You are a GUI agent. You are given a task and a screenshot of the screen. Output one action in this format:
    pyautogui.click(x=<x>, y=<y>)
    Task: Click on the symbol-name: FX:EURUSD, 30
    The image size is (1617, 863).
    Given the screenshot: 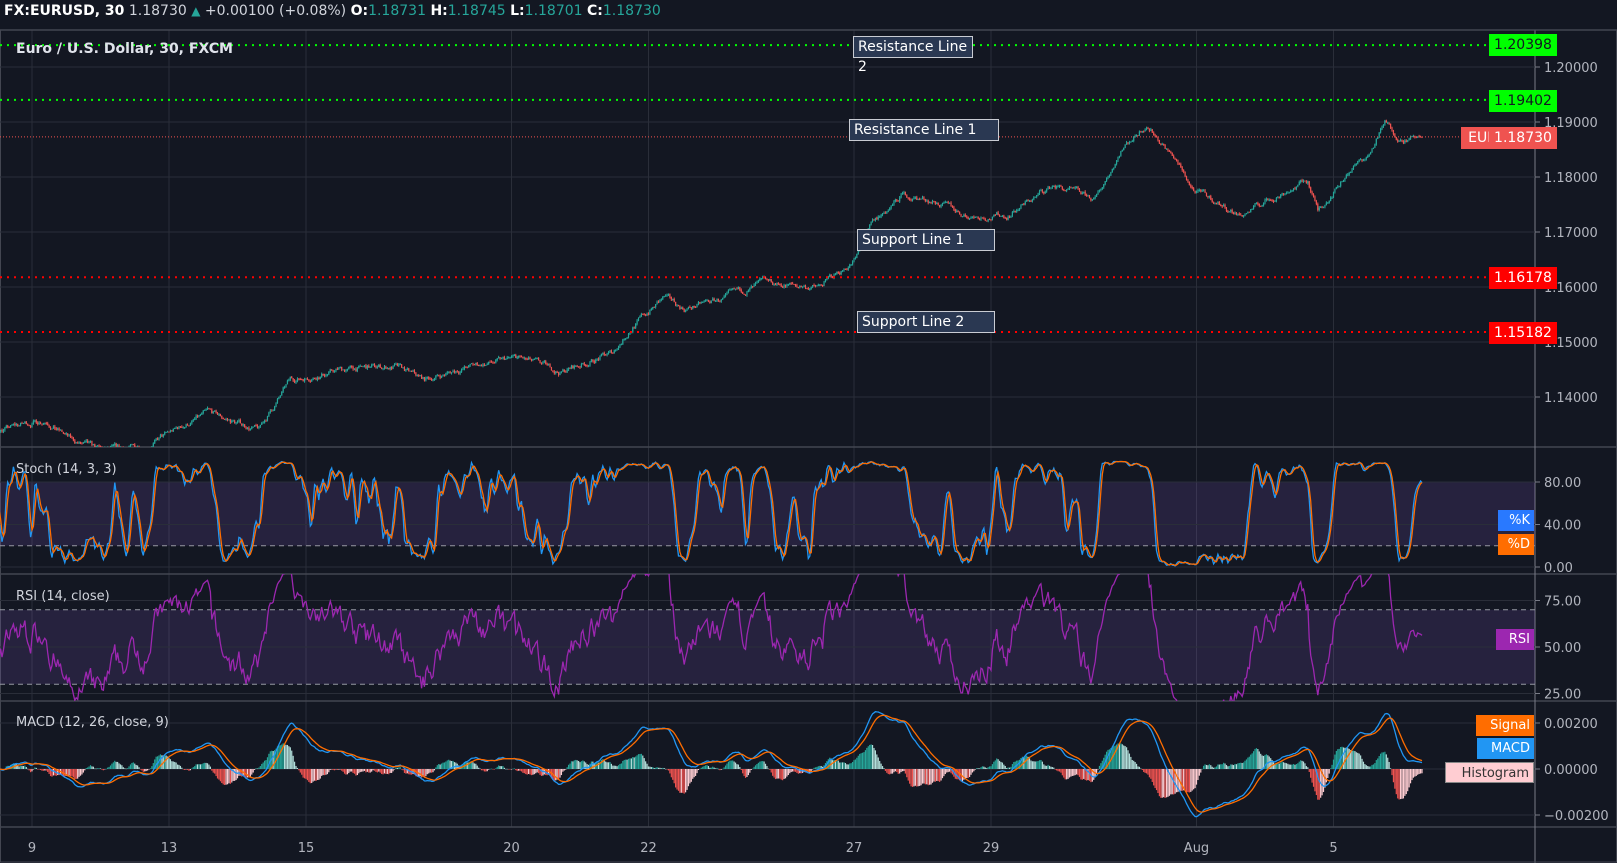 What is the action you would take?
    pyautogui.click(x=64, y=11)
    